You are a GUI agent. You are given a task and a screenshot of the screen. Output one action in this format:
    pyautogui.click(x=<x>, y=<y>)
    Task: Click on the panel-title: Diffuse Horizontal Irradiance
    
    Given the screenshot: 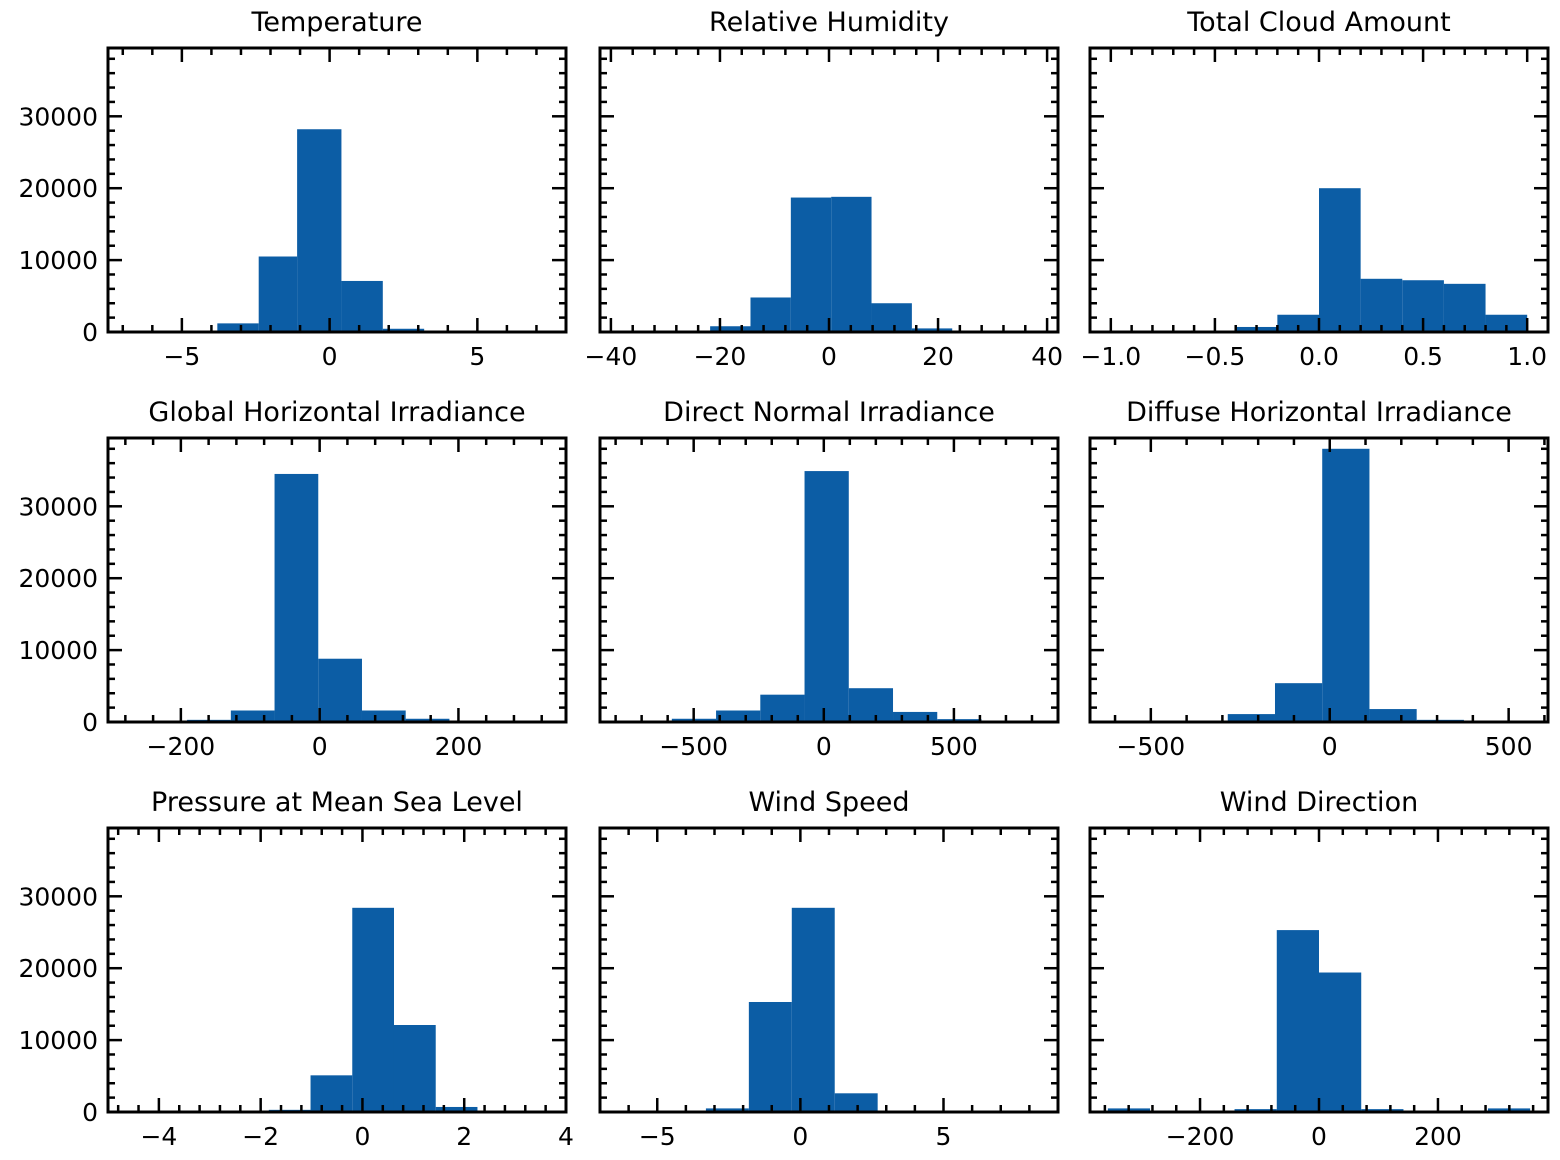 What is the action you would take?
    pyautogui.click(x=1319, y=412)
    